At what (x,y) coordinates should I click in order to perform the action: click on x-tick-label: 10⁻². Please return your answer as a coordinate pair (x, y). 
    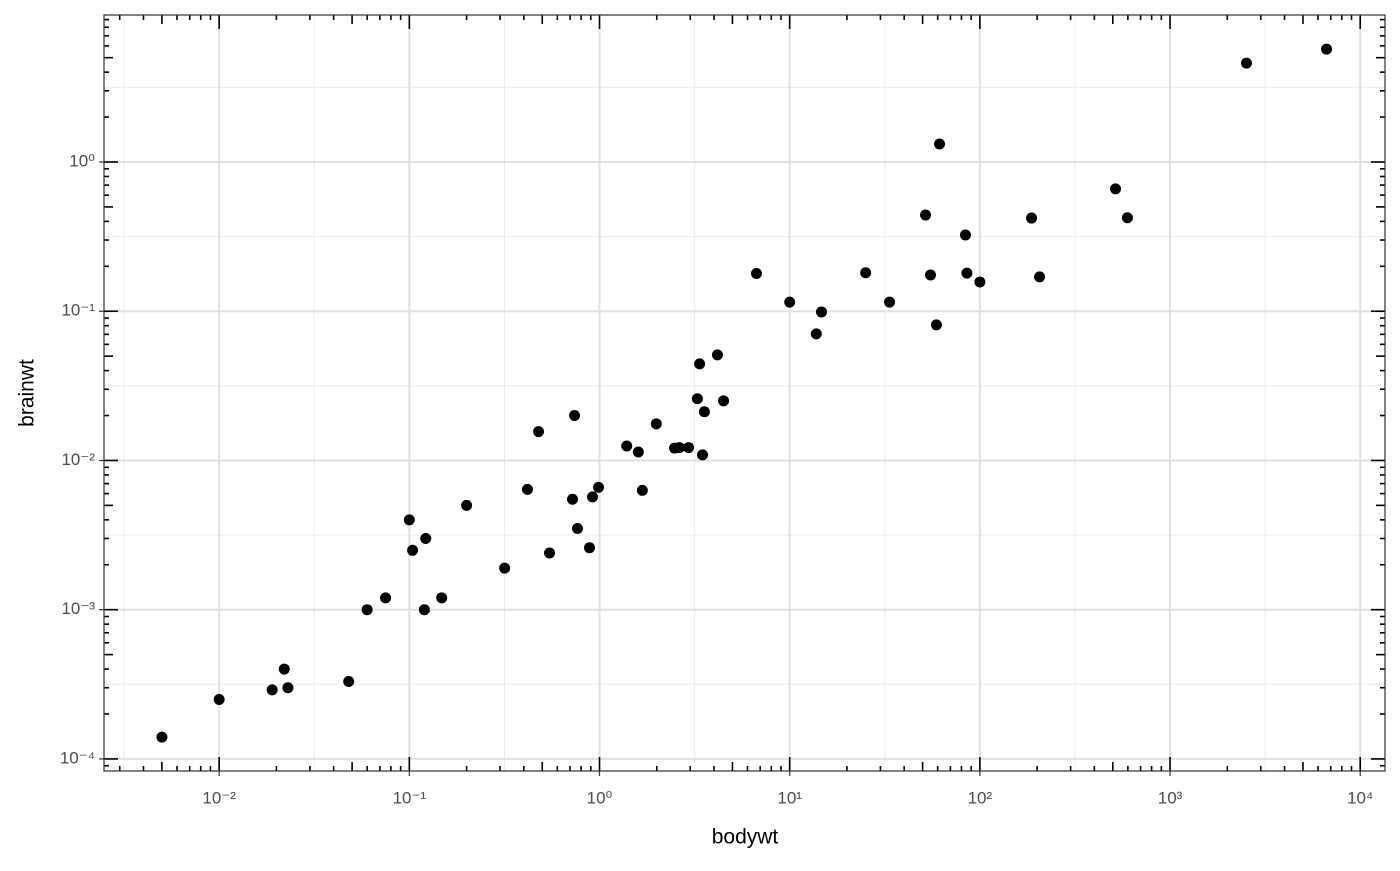
    Looking at the image, I should click on (219, 797).